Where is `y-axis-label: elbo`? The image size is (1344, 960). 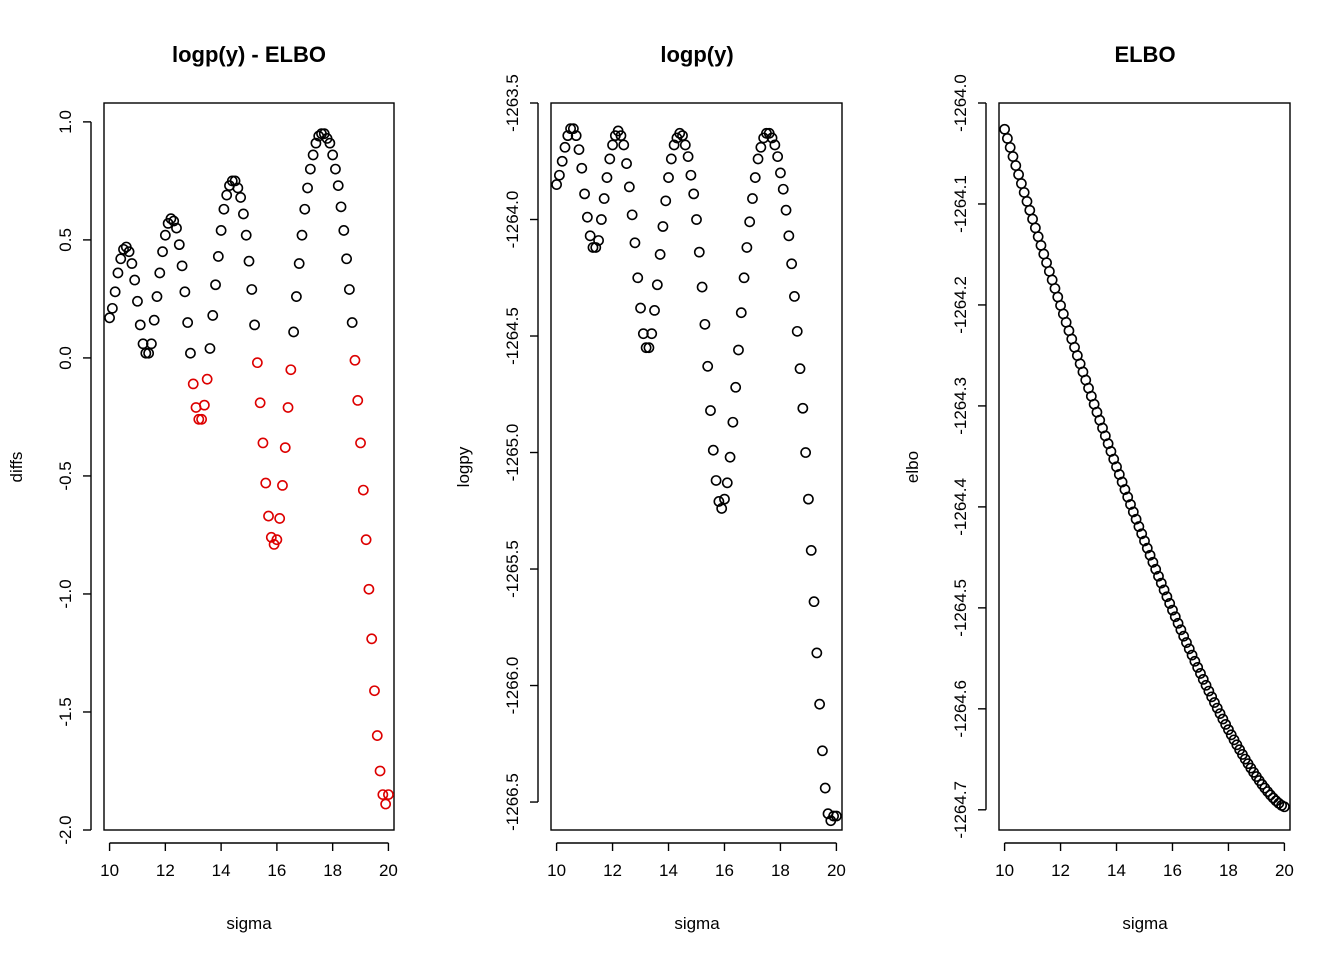
y-axis-label: elbo is located at coordinates (912, 467).